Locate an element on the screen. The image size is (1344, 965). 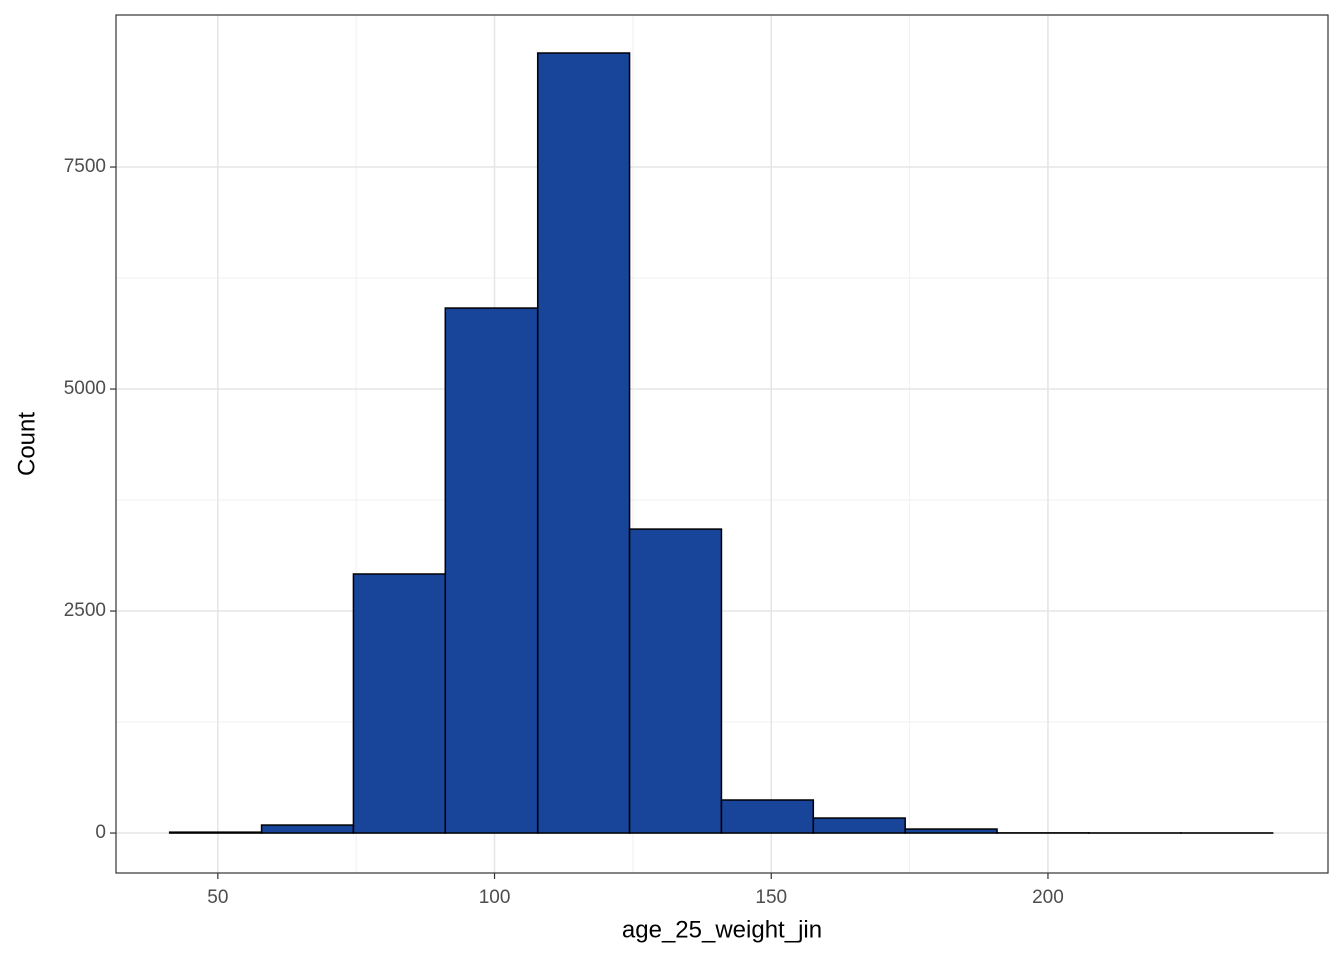
y-tick-label: 0 is located at coordinates (100, 832).